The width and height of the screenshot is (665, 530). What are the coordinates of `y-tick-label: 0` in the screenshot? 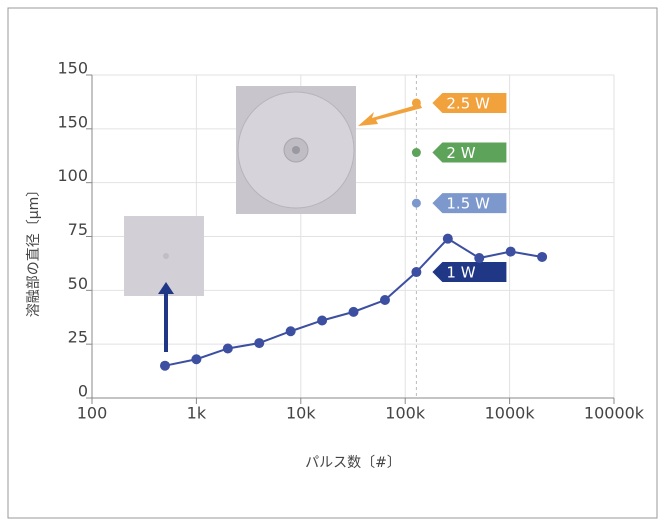 It's located at (83, 391).